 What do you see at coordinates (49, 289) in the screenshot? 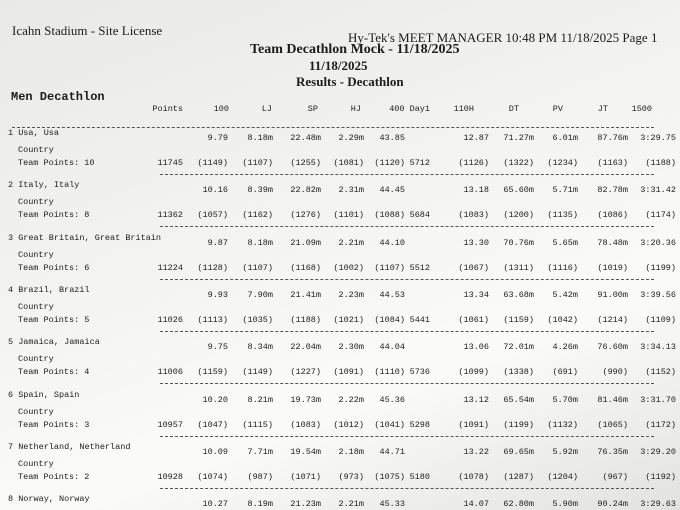
I see `team-name: 4 Brazil, Brazil` at bounding box center [49, 289].